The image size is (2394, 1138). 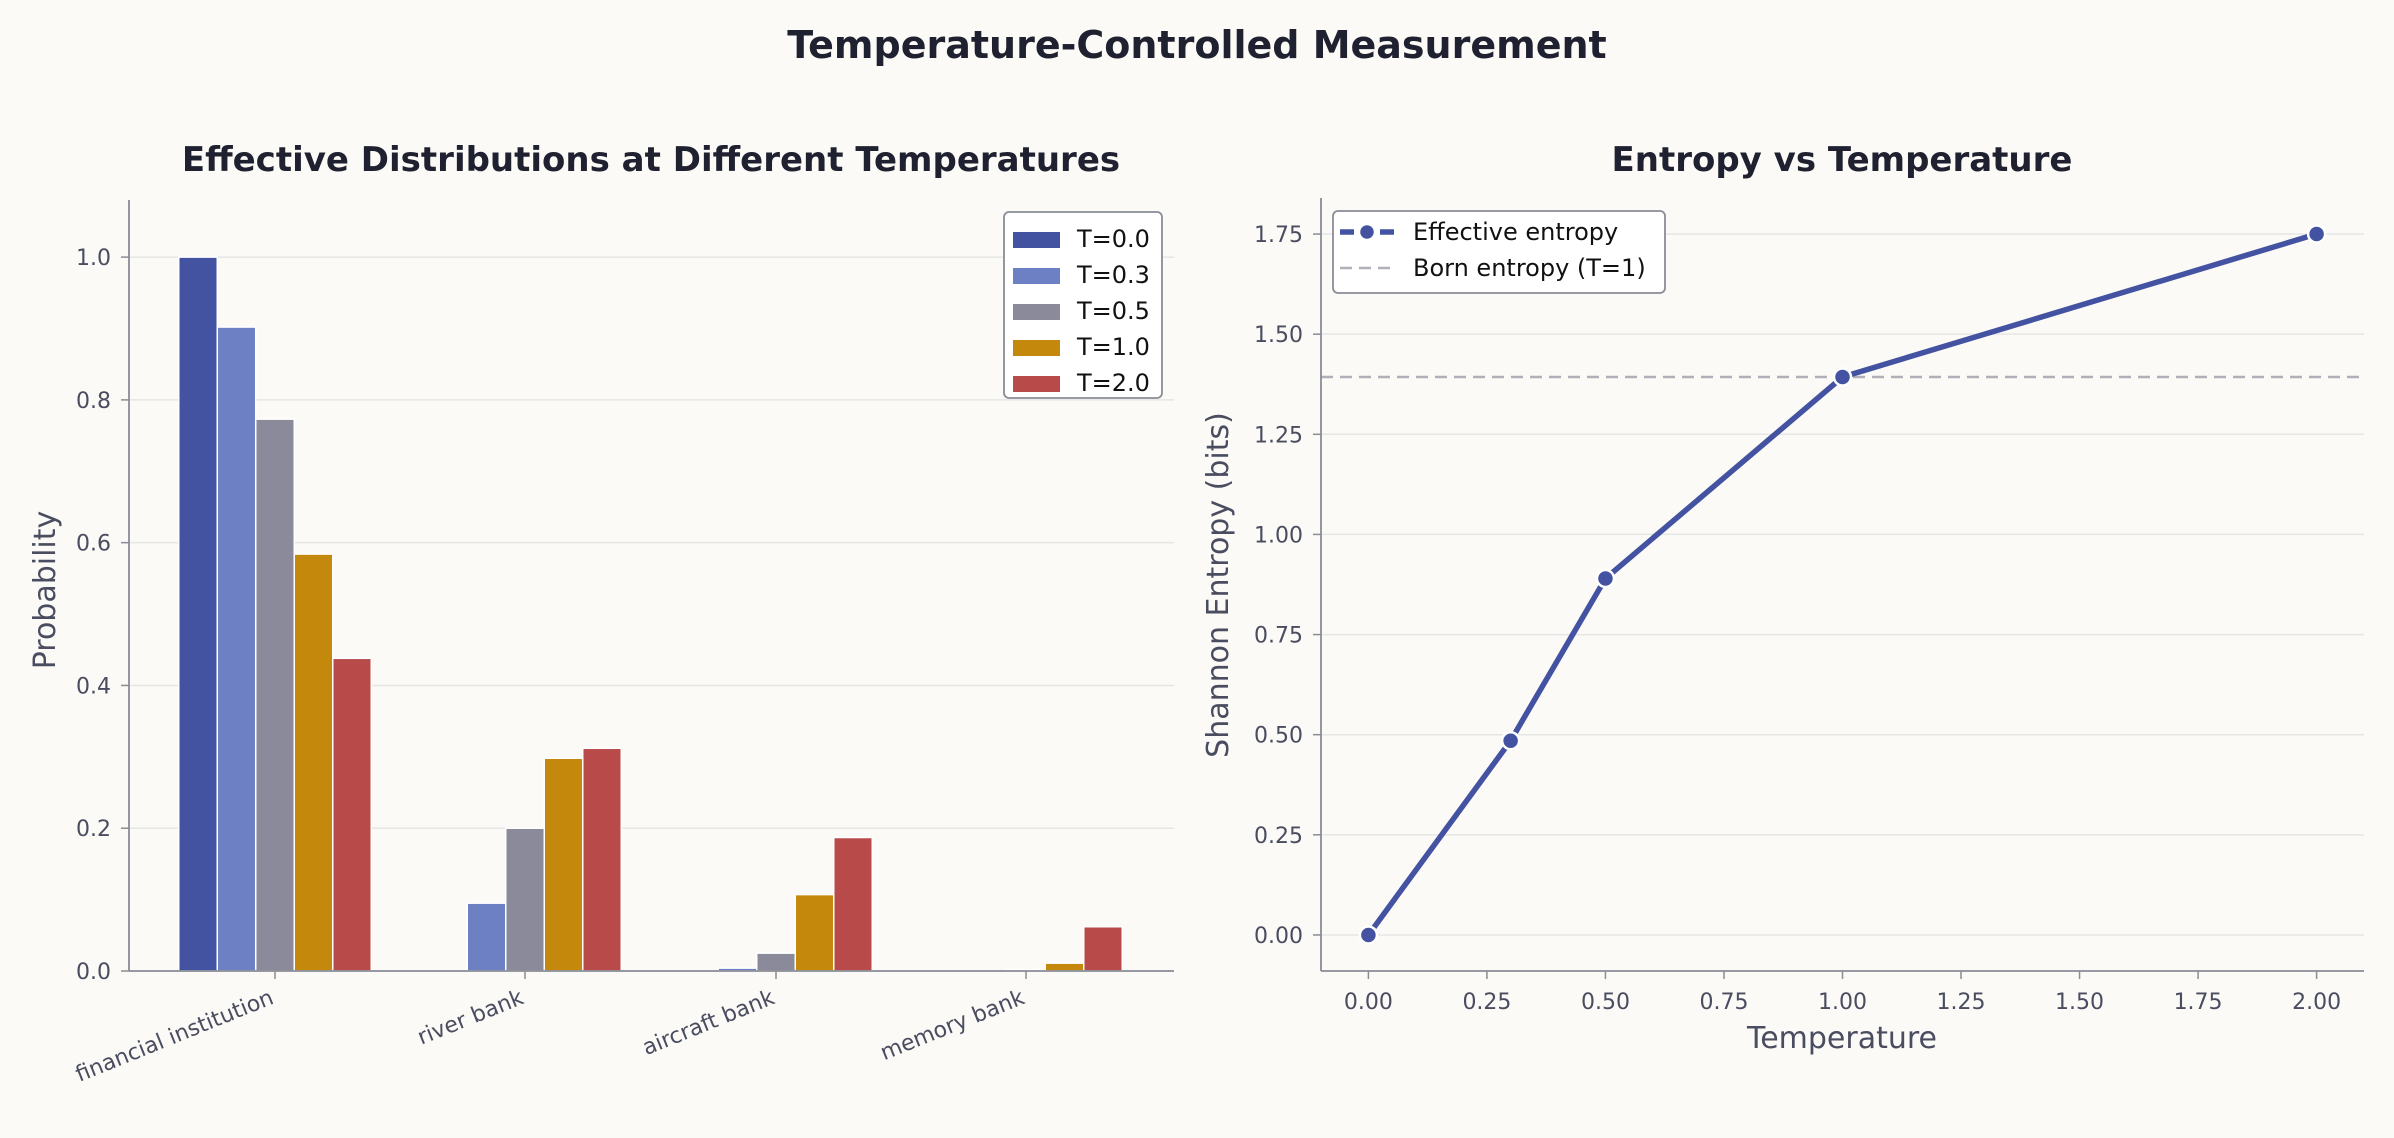 I want to click on legend-effective-label: Effective entropy, so click(x=1515, y=232).